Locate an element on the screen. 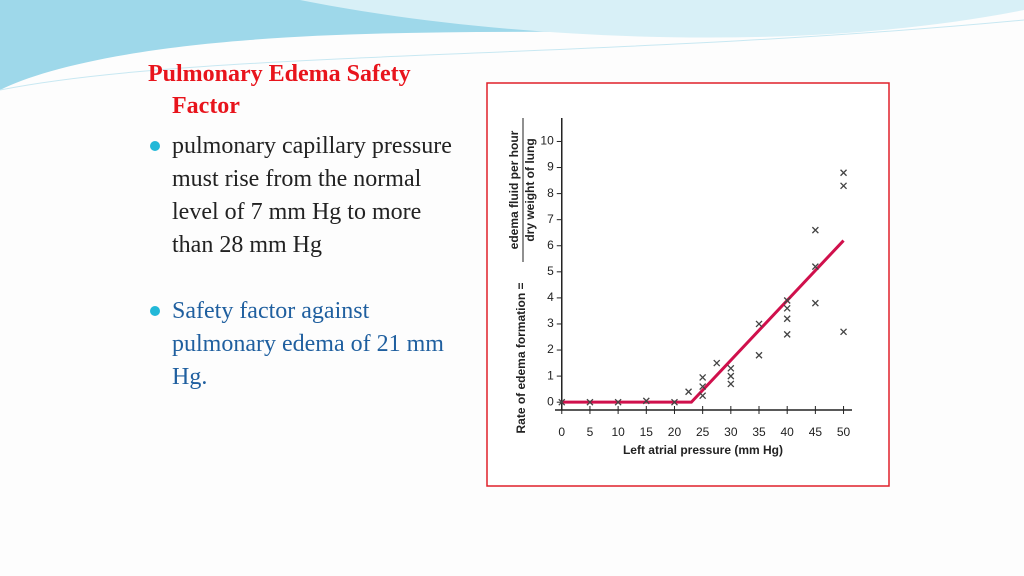  x-tick-label: 5 is located at coordinates (590, 432).